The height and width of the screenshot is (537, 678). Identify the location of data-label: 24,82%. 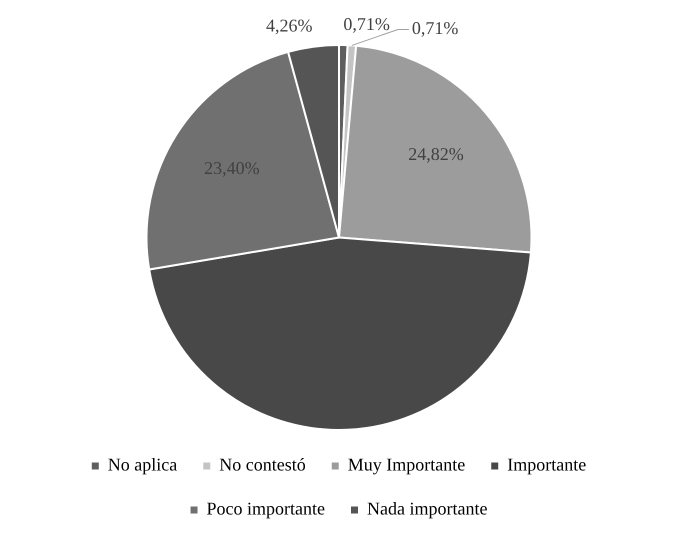
(436, 154).